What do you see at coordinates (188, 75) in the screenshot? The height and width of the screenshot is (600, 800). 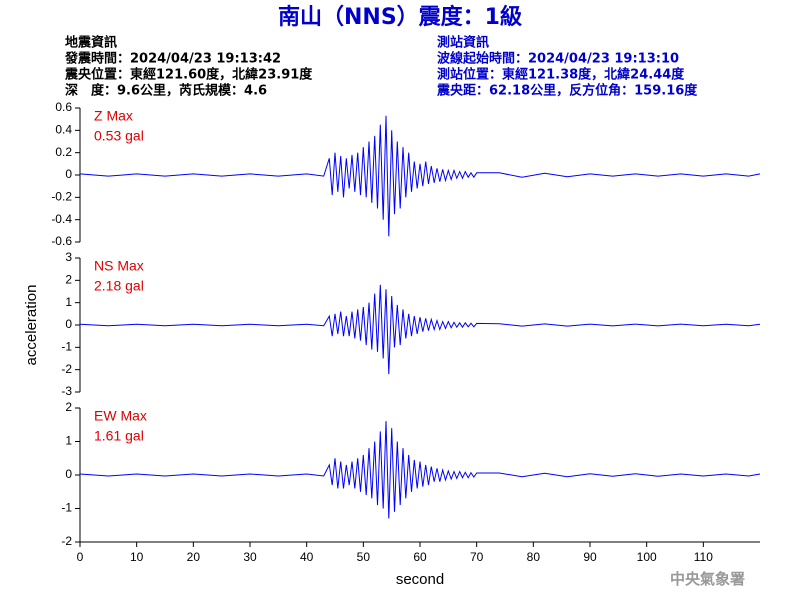 I see `earthquake-info: 震央位置：東經121.60度，北緯23.91度` at bounding box center [188, 75].